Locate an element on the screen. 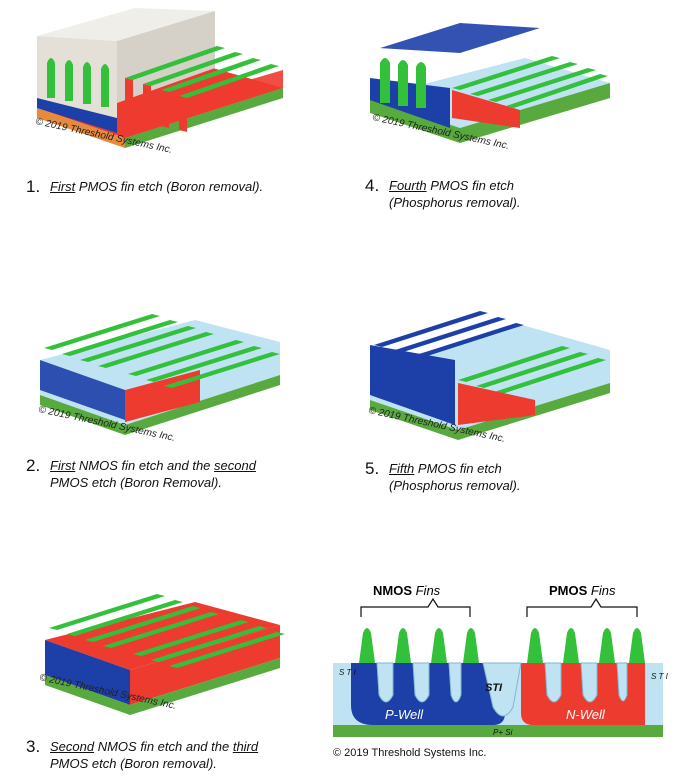  caption-2-underlined: First is located at coordinates (63, 465).